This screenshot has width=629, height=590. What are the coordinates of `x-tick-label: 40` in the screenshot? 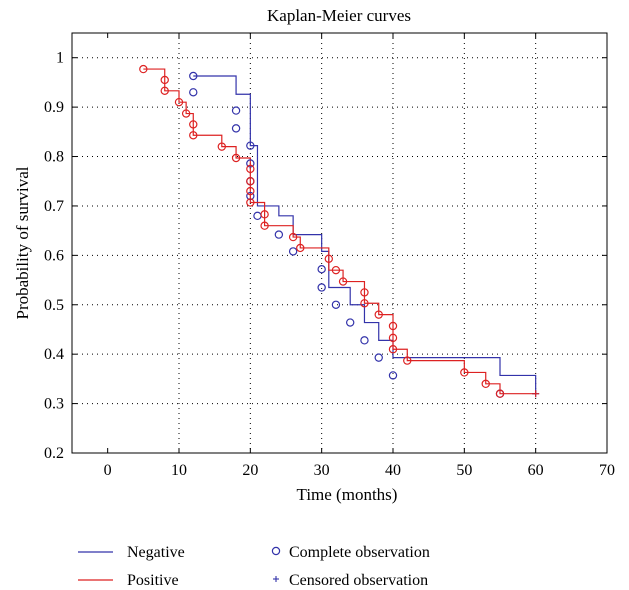 It's located at (393, 470).